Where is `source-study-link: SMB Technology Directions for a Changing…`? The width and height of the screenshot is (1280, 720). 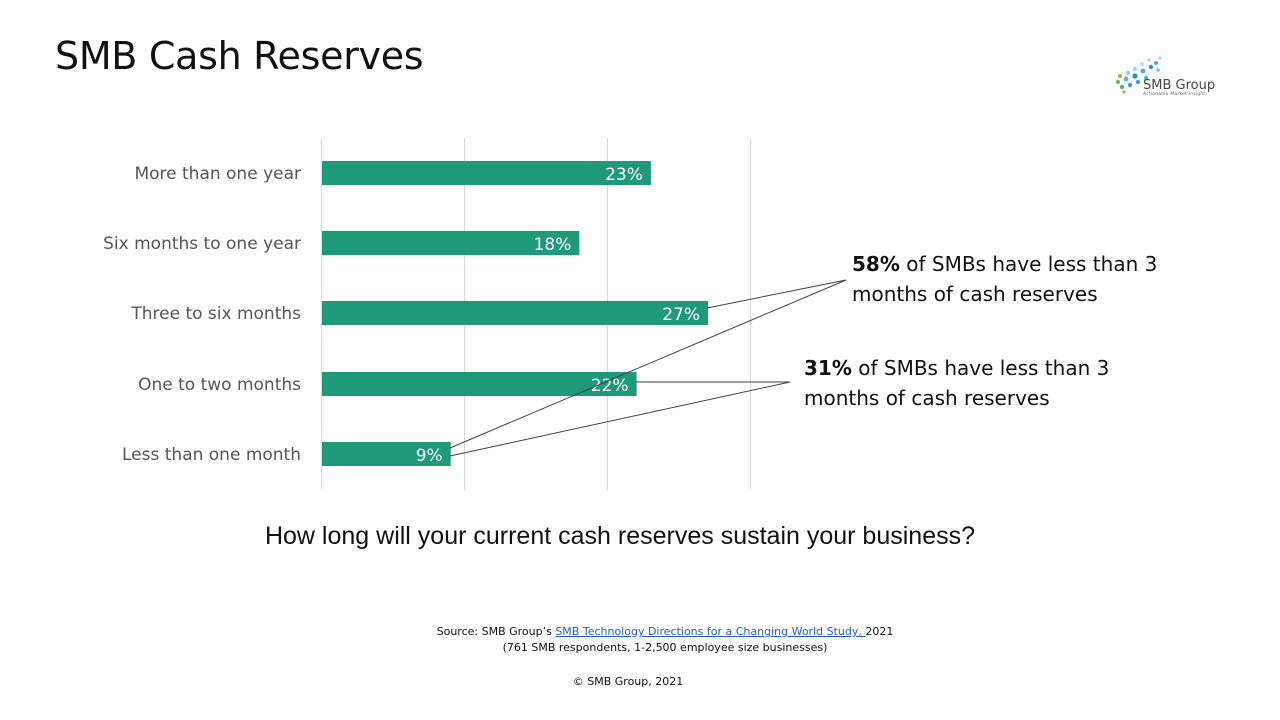
source-study-link: SMB Technology Directions for a Changing… is located at coordinates (710, 631).